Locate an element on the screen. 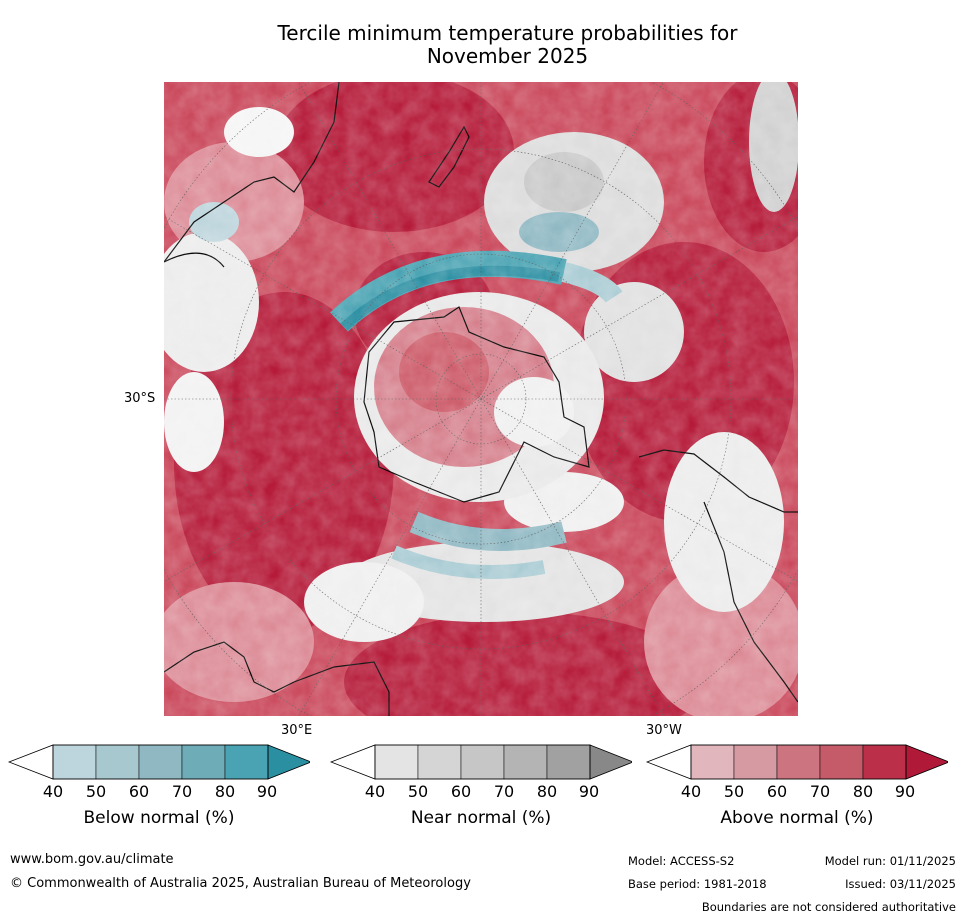 The height and width of the screenshot is (919, 965). colorbar-ticks-above: 40 50 60 70 80 90 is located at coordinates (797, 792).